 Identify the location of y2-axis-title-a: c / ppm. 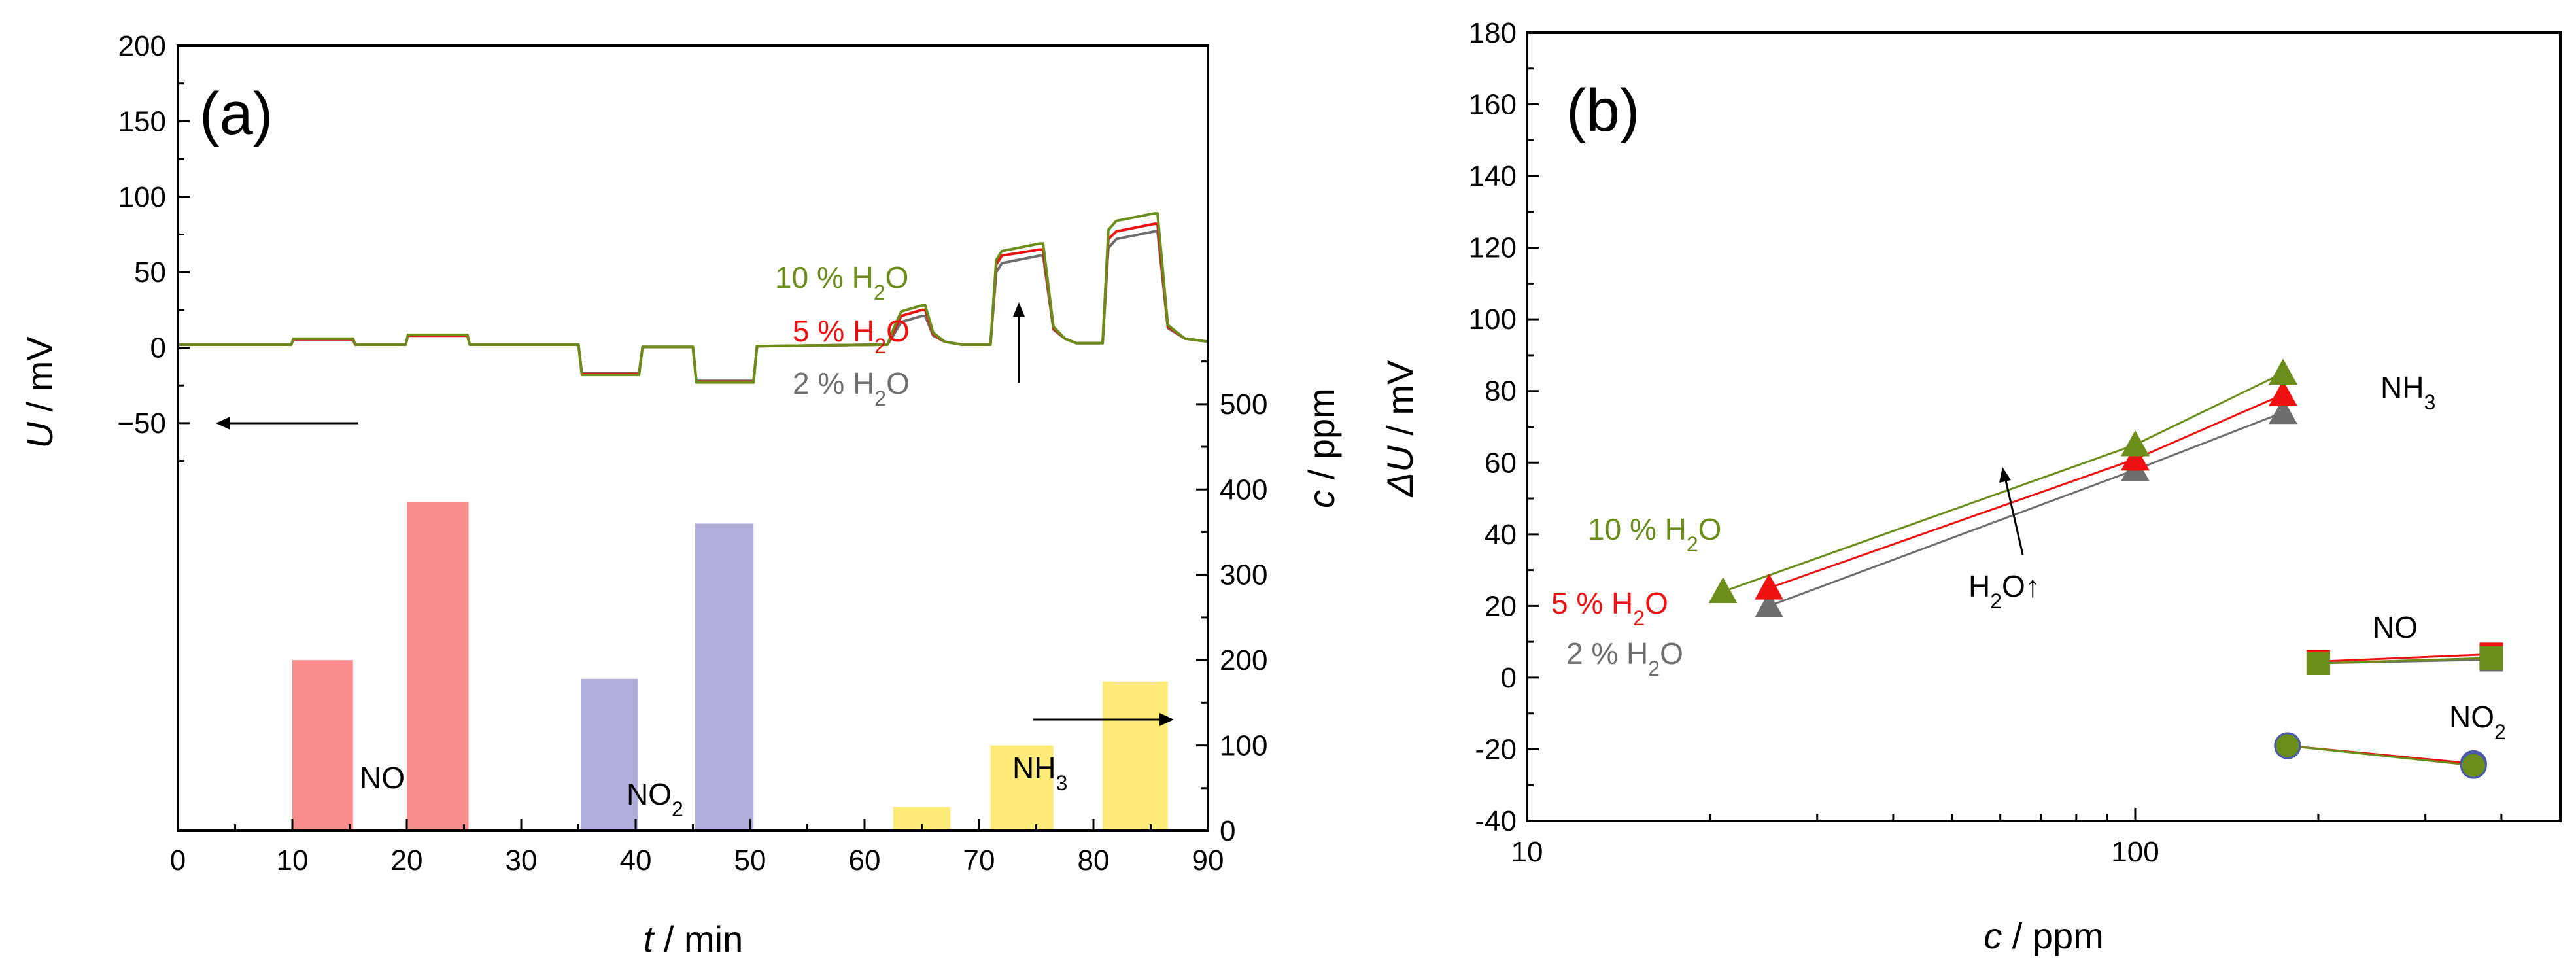
(1322, 448).